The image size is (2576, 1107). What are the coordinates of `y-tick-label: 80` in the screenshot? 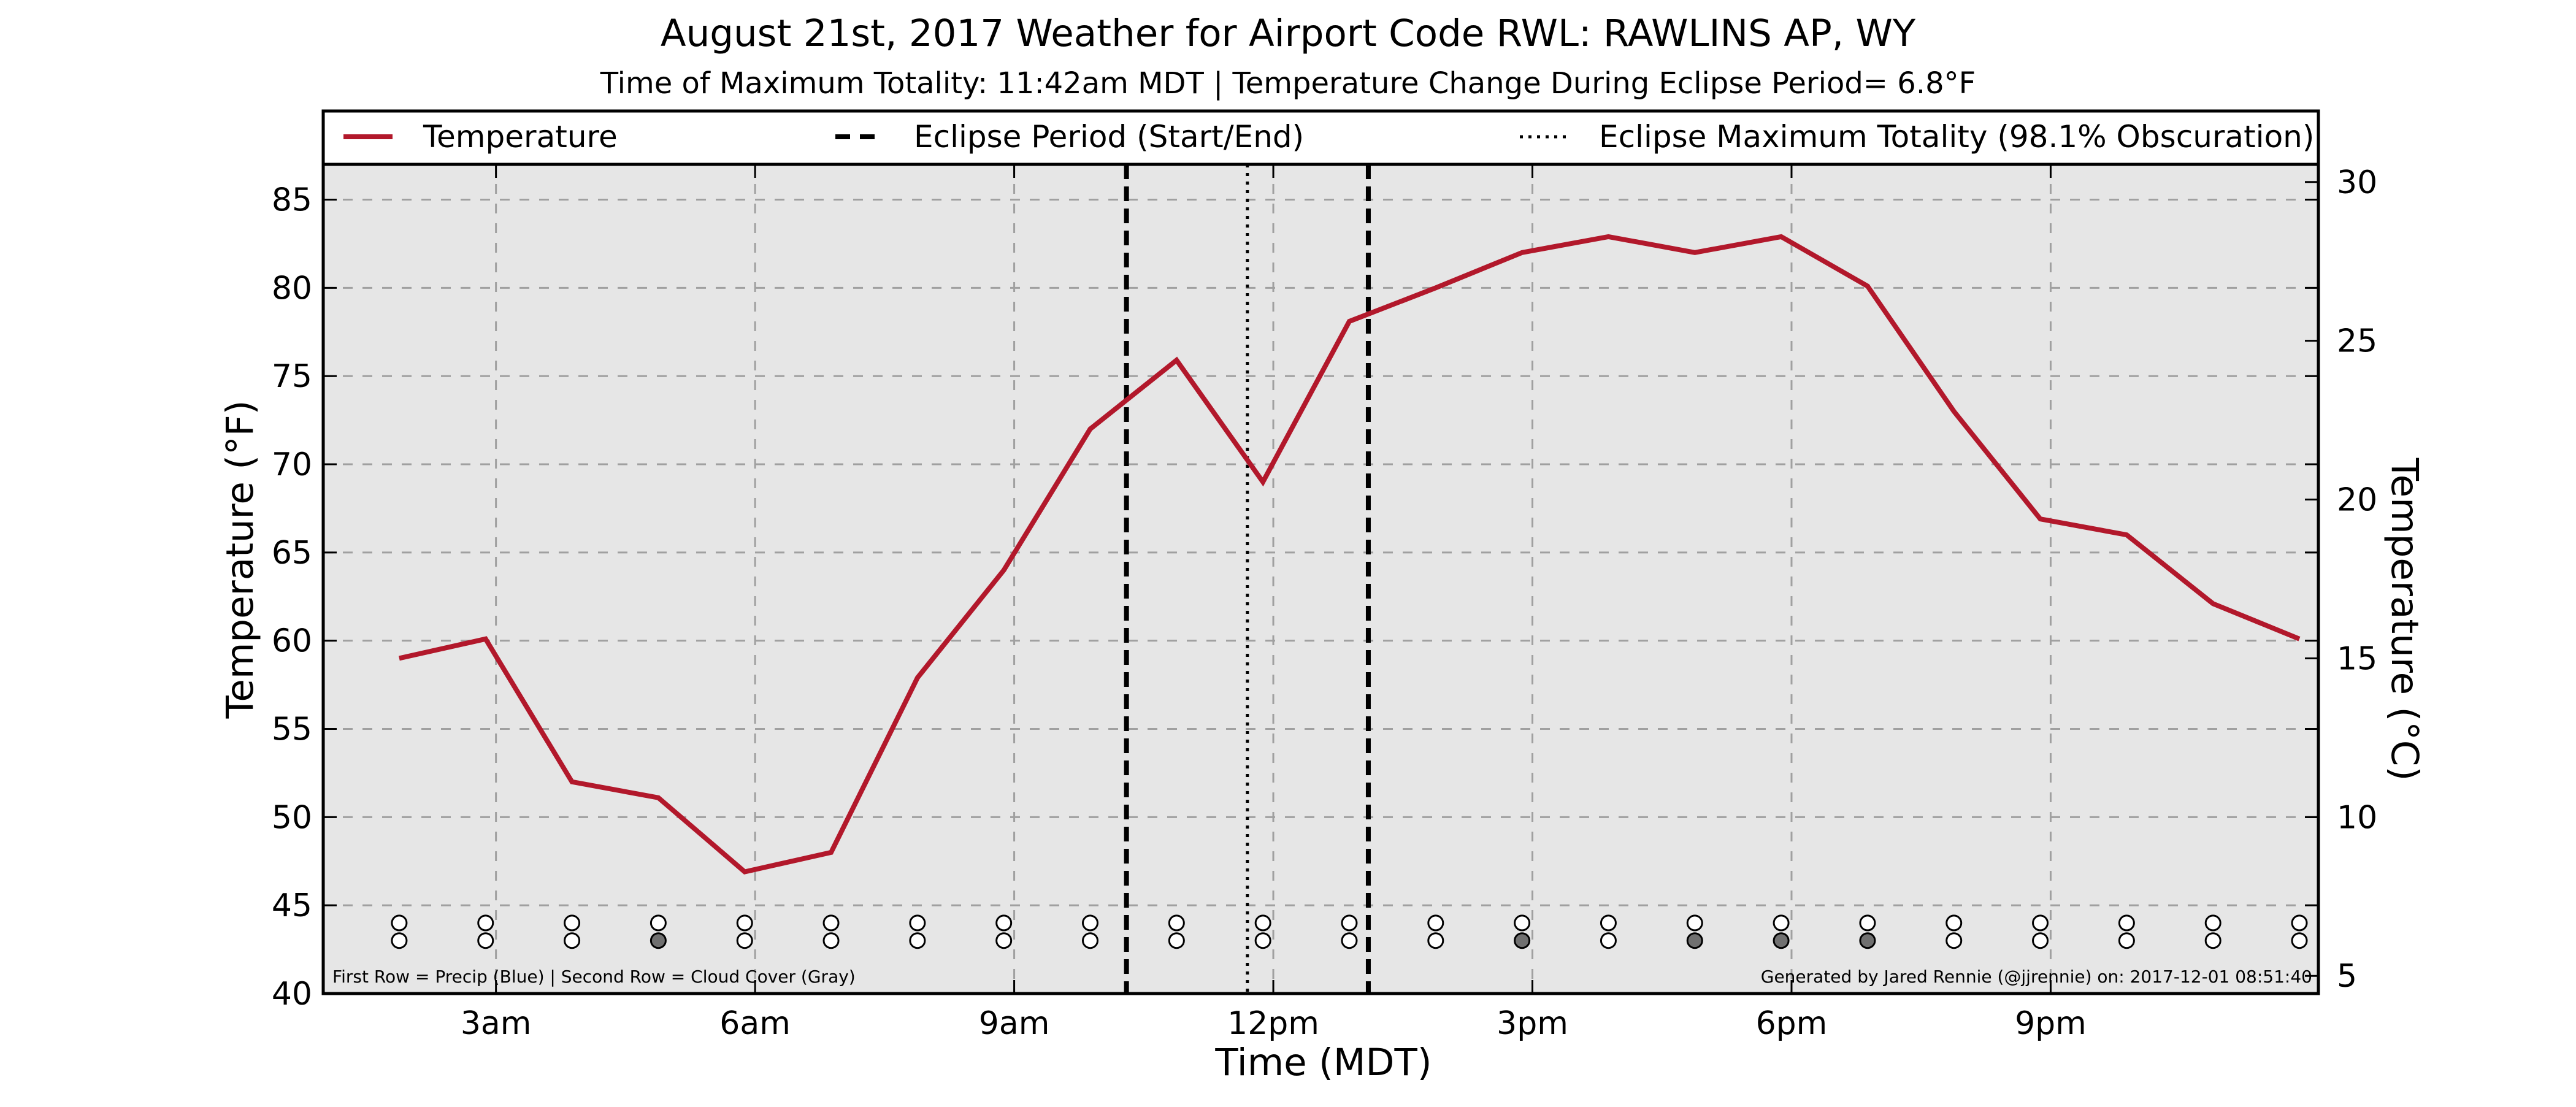 It's located at (292, 288).